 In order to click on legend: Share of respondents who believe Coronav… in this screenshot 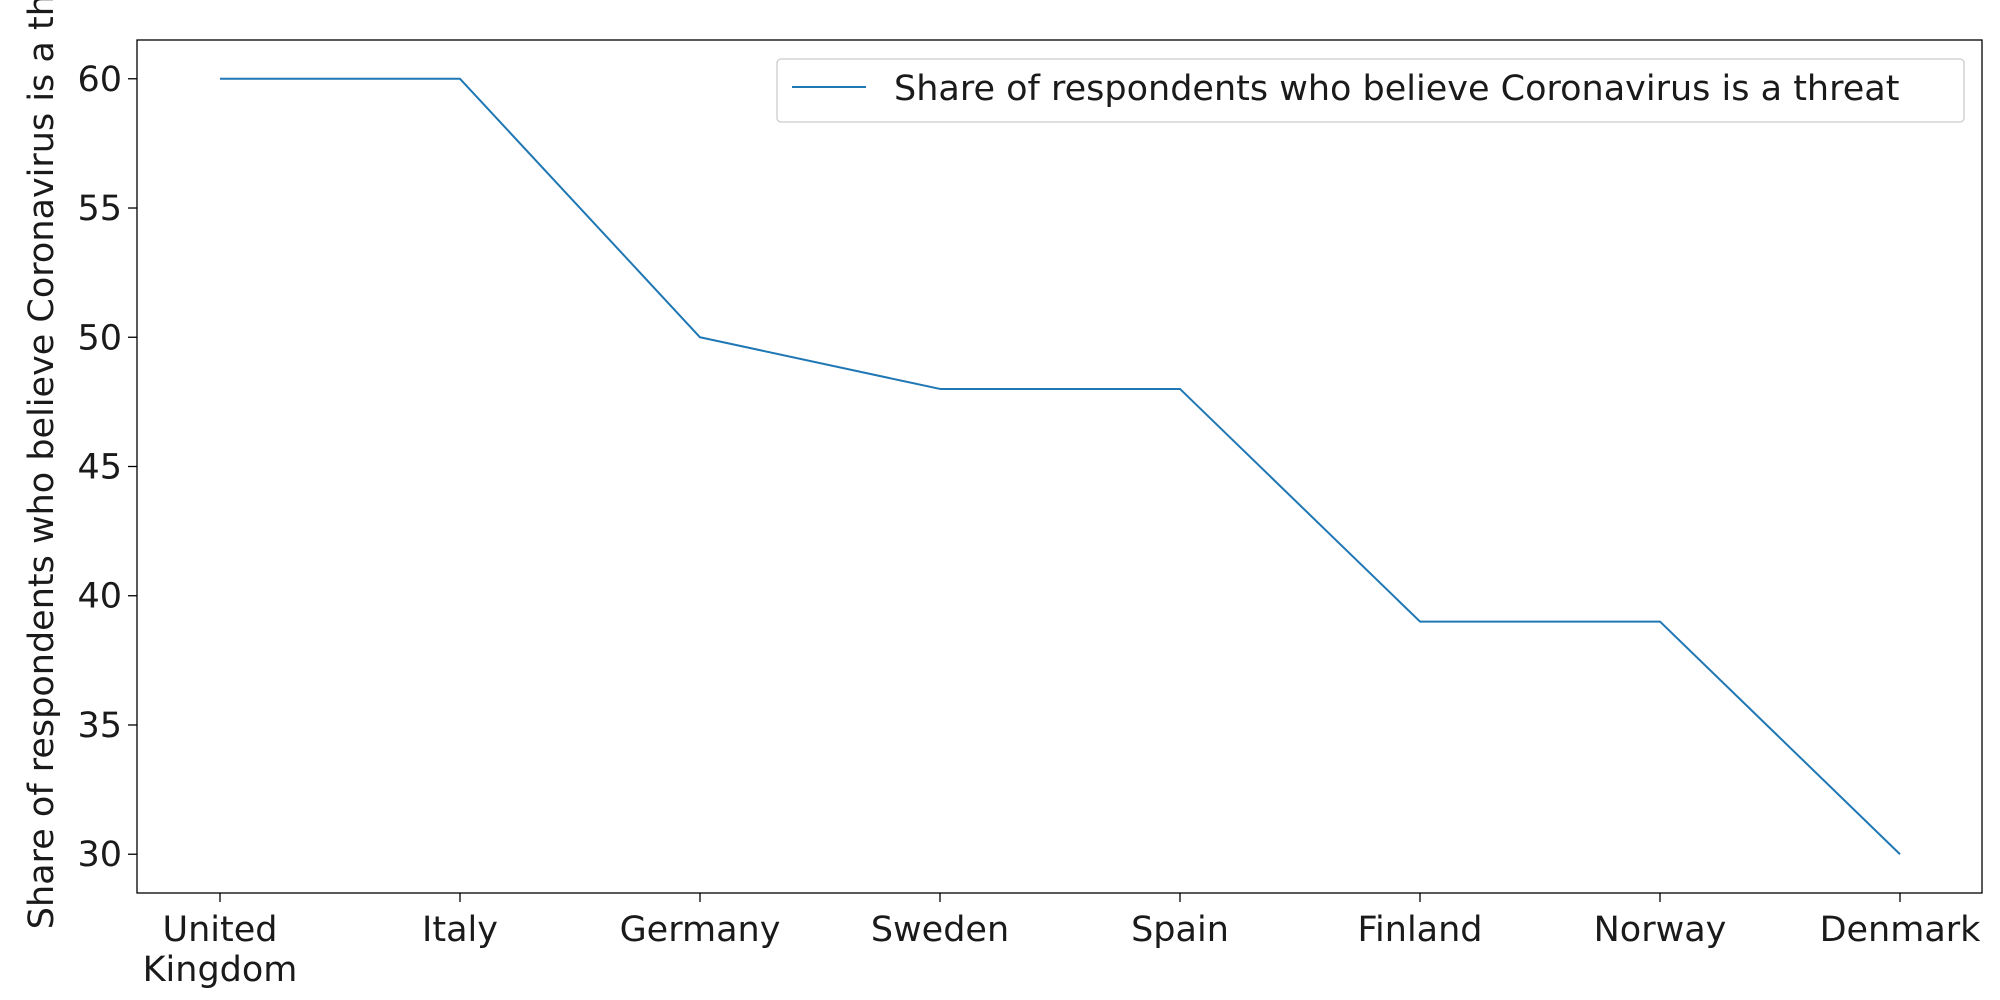, I will do `click(1370, 90)`.